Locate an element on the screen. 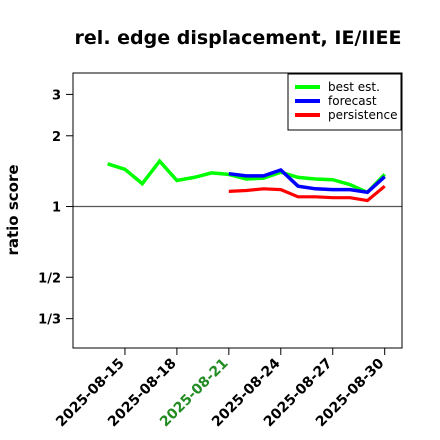 The width and height of the screenshot is (440, 440). legend-label: best est. is located at coordinates (354, 87).